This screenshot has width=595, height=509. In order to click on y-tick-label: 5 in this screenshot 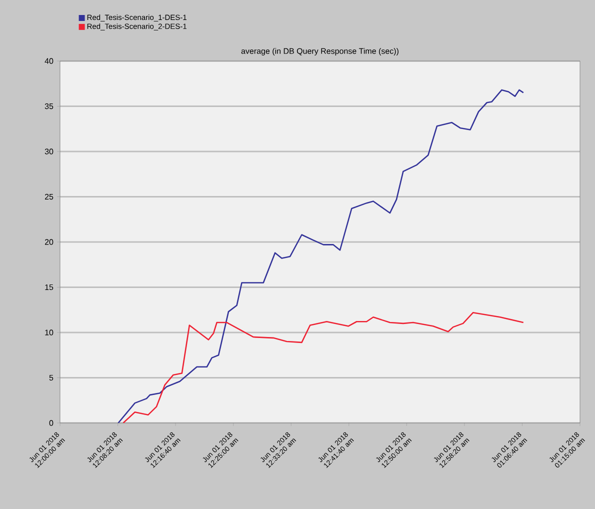, I will do `click(51, 377)`.